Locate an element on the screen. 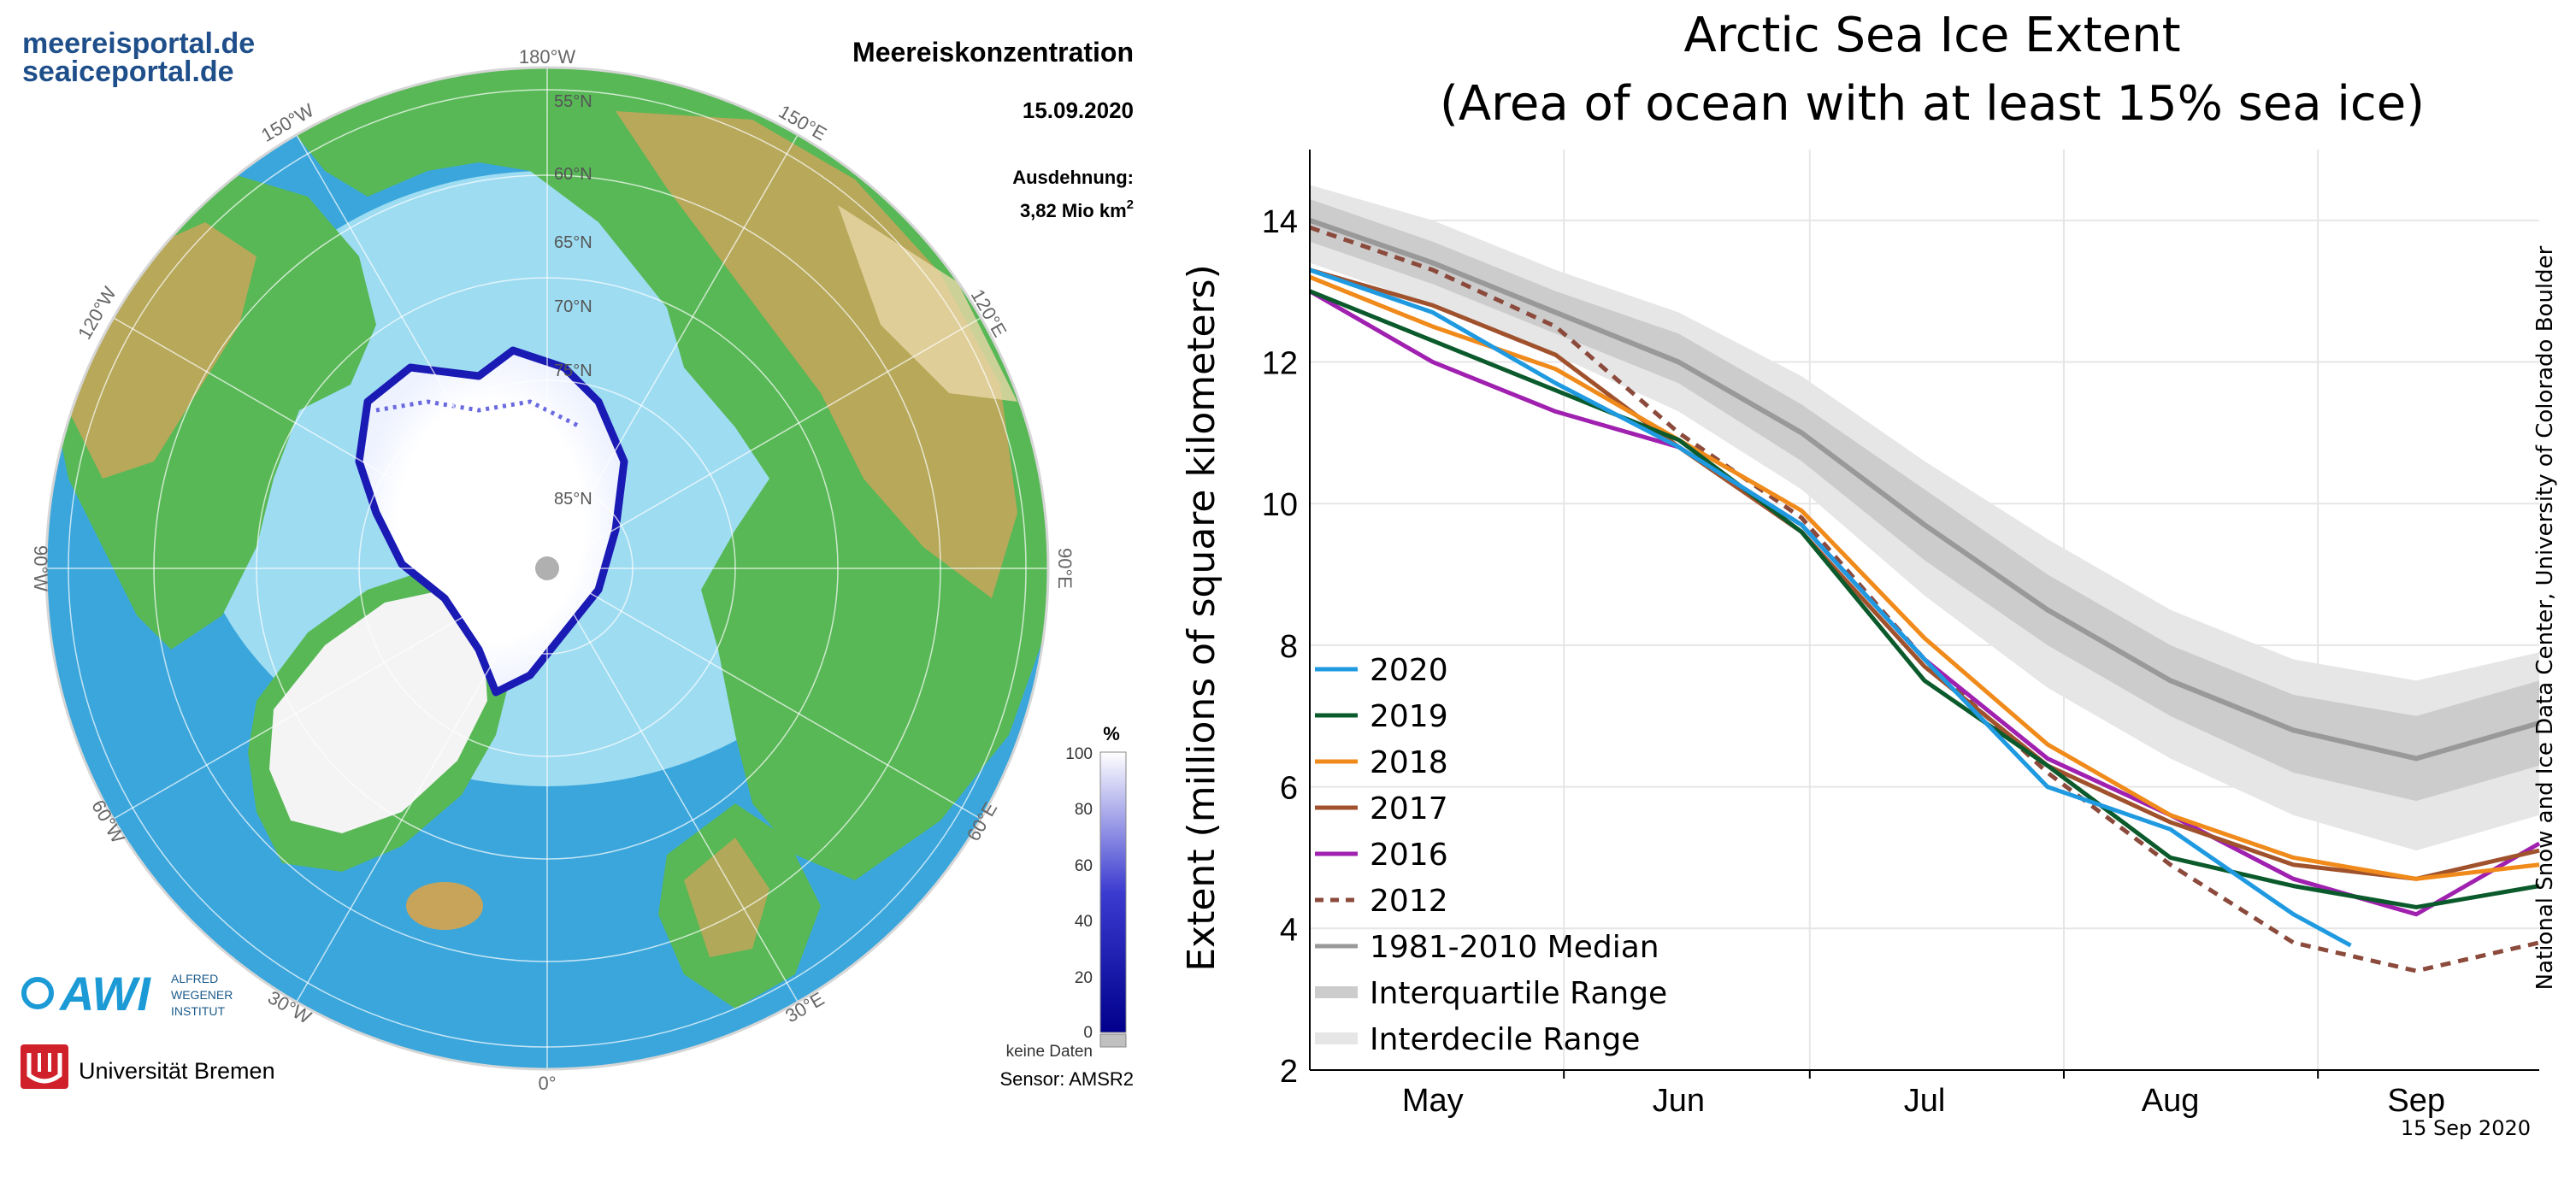 Image resolution: width=2576 pixels, height=1188 pixels. uni-bremen-name: Universität Bremen is located at coordinates (177, 1071).